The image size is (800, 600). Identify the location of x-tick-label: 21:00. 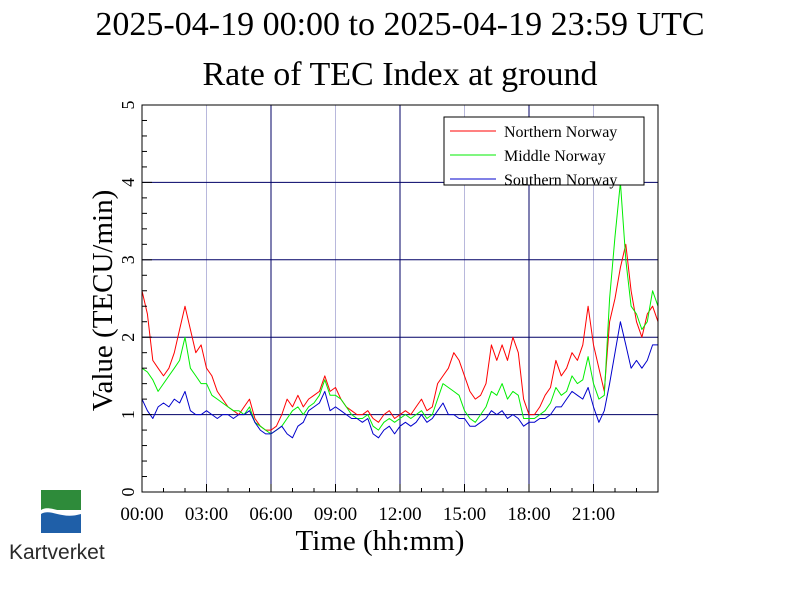
(593, 514).